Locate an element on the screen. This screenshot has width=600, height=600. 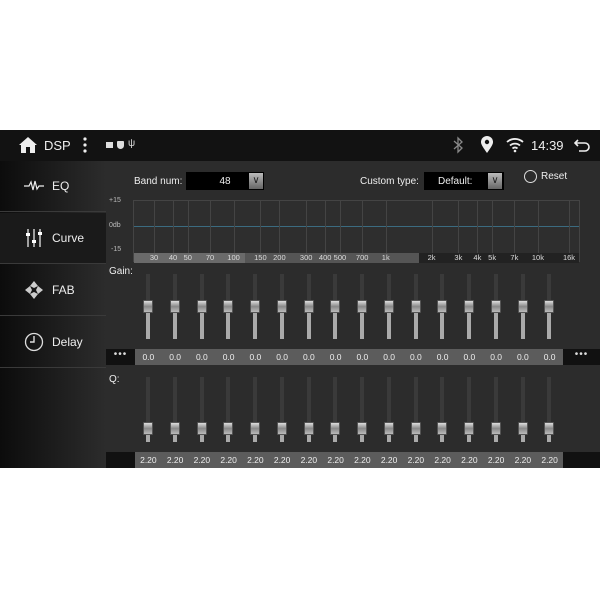
location-icon is located at coordinates (487, 147).